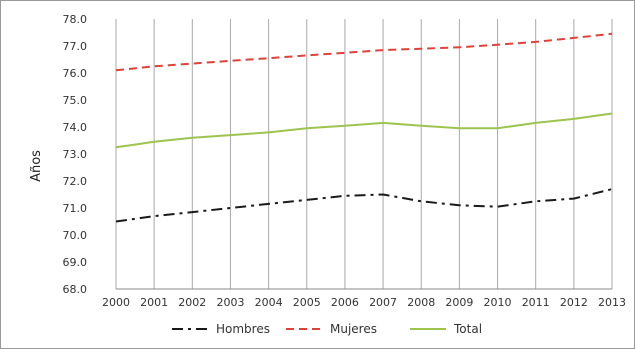 The height and width of the screenshot is (349, 635). I want to click on x-tick-label: 2007, so click(383, 302).